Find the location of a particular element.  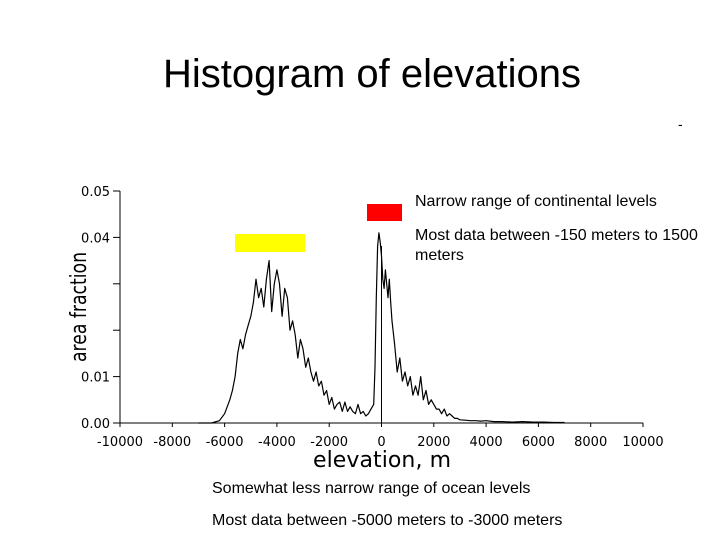

x-tick-label: 8000 is located at coordinates (590, 442).